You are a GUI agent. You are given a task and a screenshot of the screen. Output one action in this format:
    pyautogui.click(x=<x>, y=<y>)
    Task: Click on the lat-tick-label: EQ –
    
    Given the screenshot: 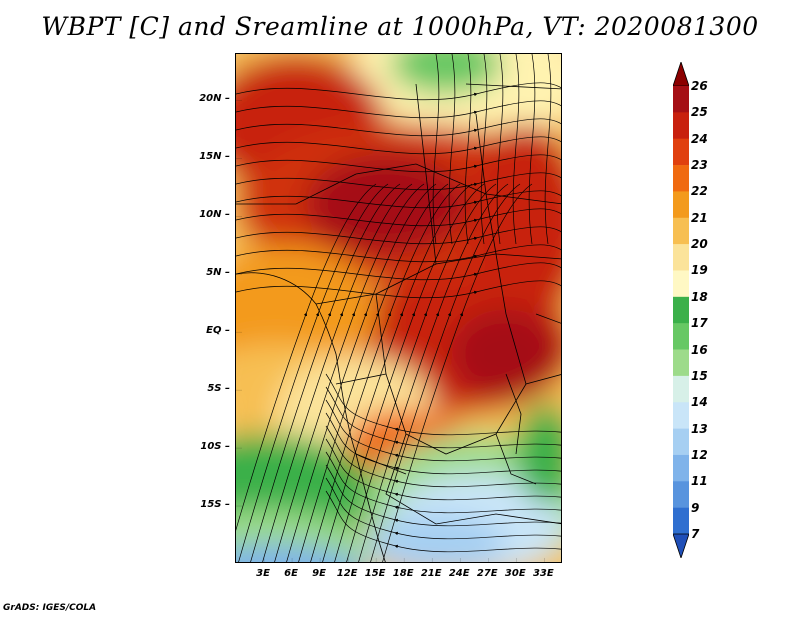 What is the action you would take?
    pyautogui.click(x=218, y=331)
    